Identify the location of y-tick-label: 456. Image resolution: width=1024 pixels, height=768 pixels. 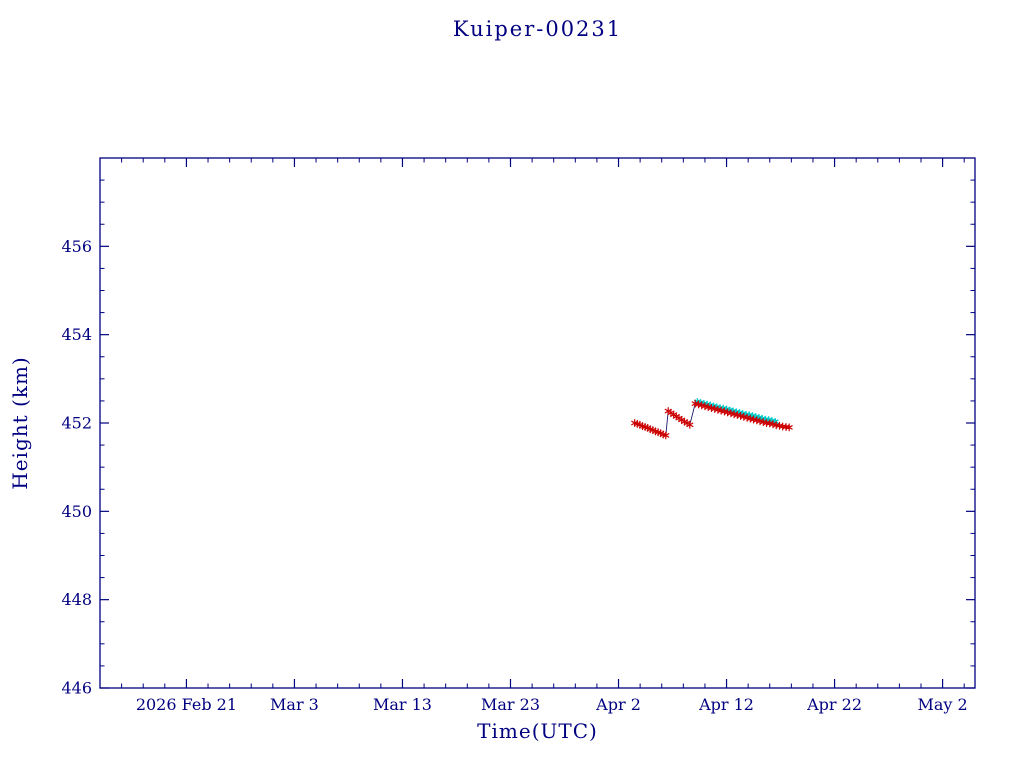
(76, 246).